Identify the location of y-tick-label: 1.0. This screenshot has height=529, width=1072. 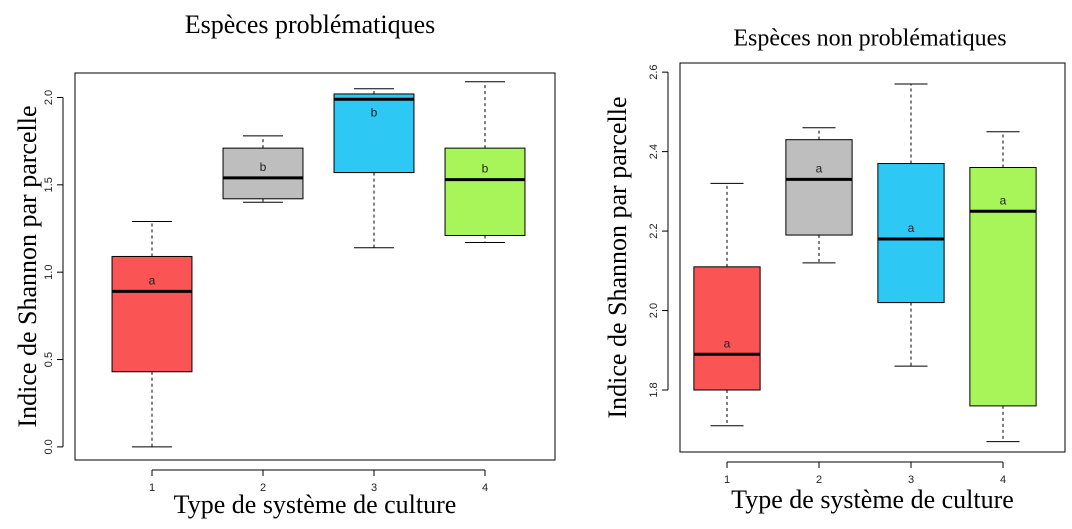
(49, 272).